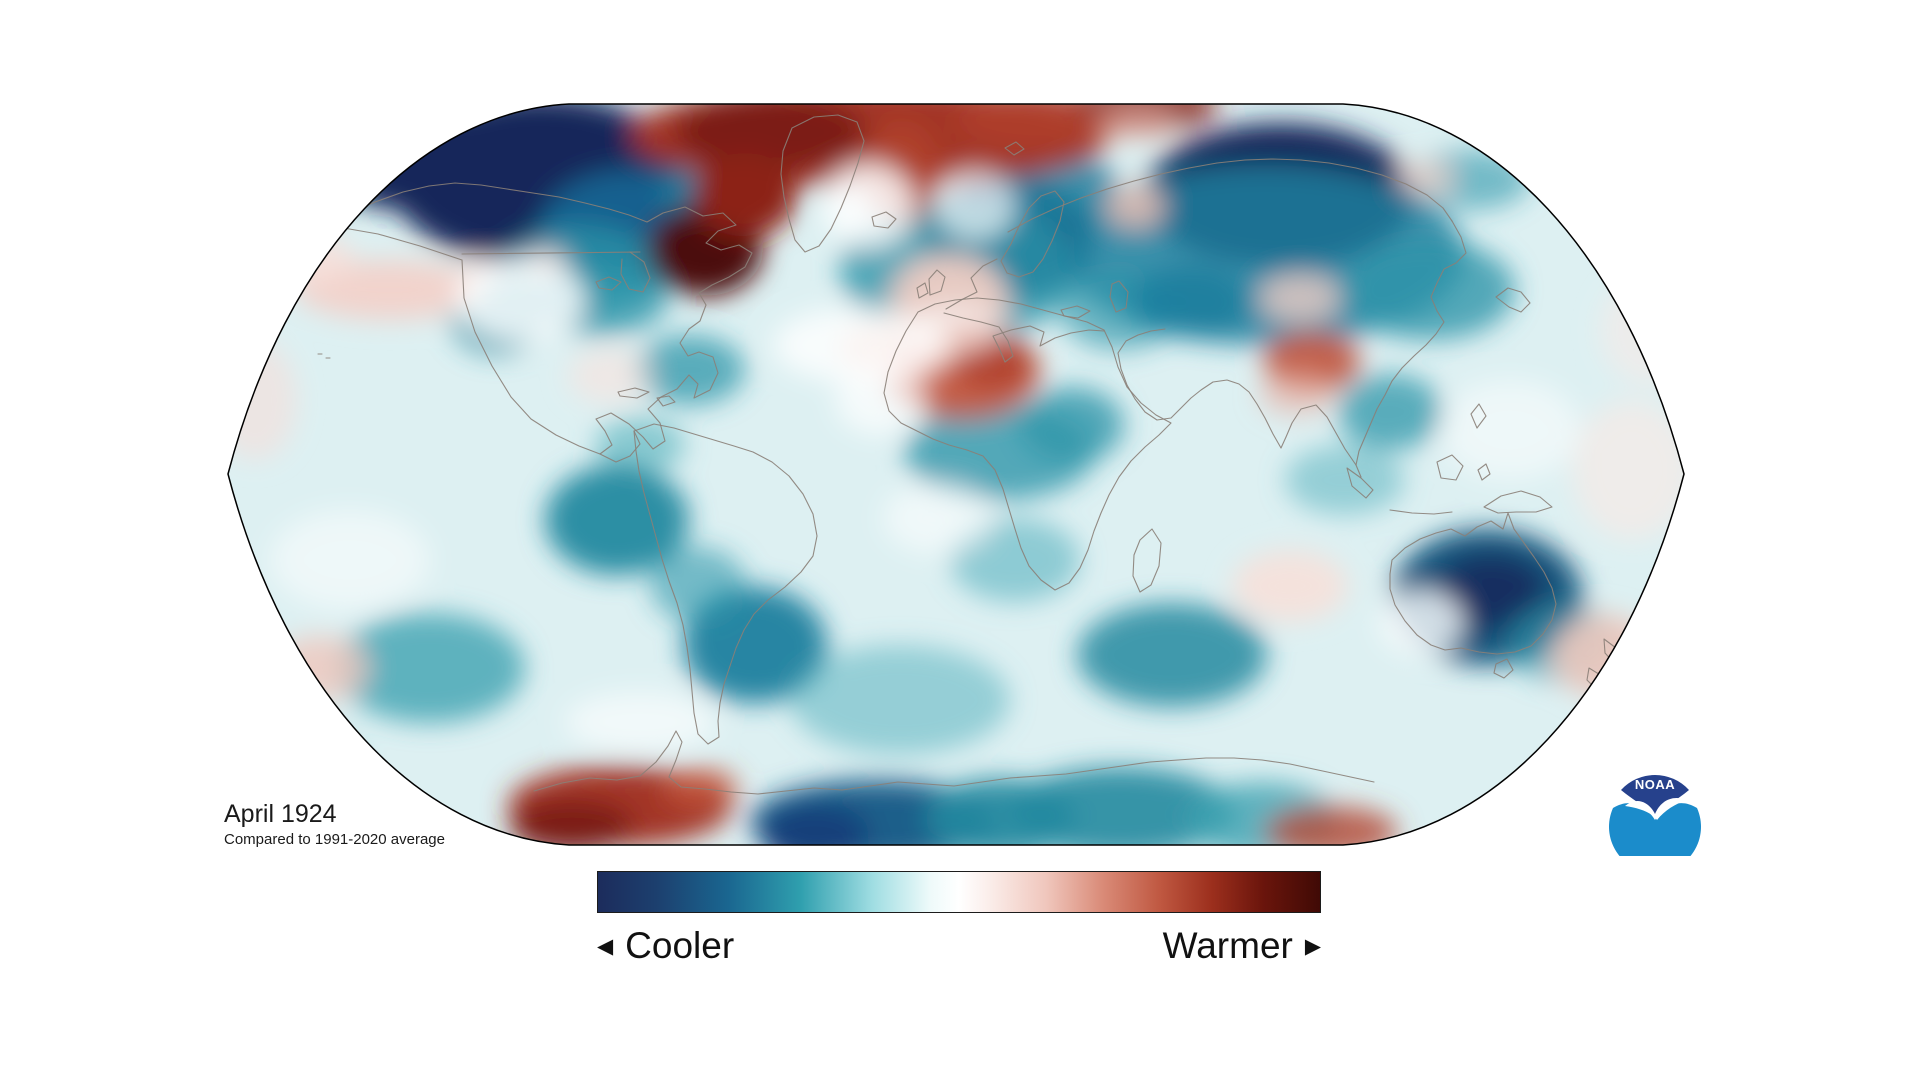  I want to click on coast-east-asia, so click(1411, 349).